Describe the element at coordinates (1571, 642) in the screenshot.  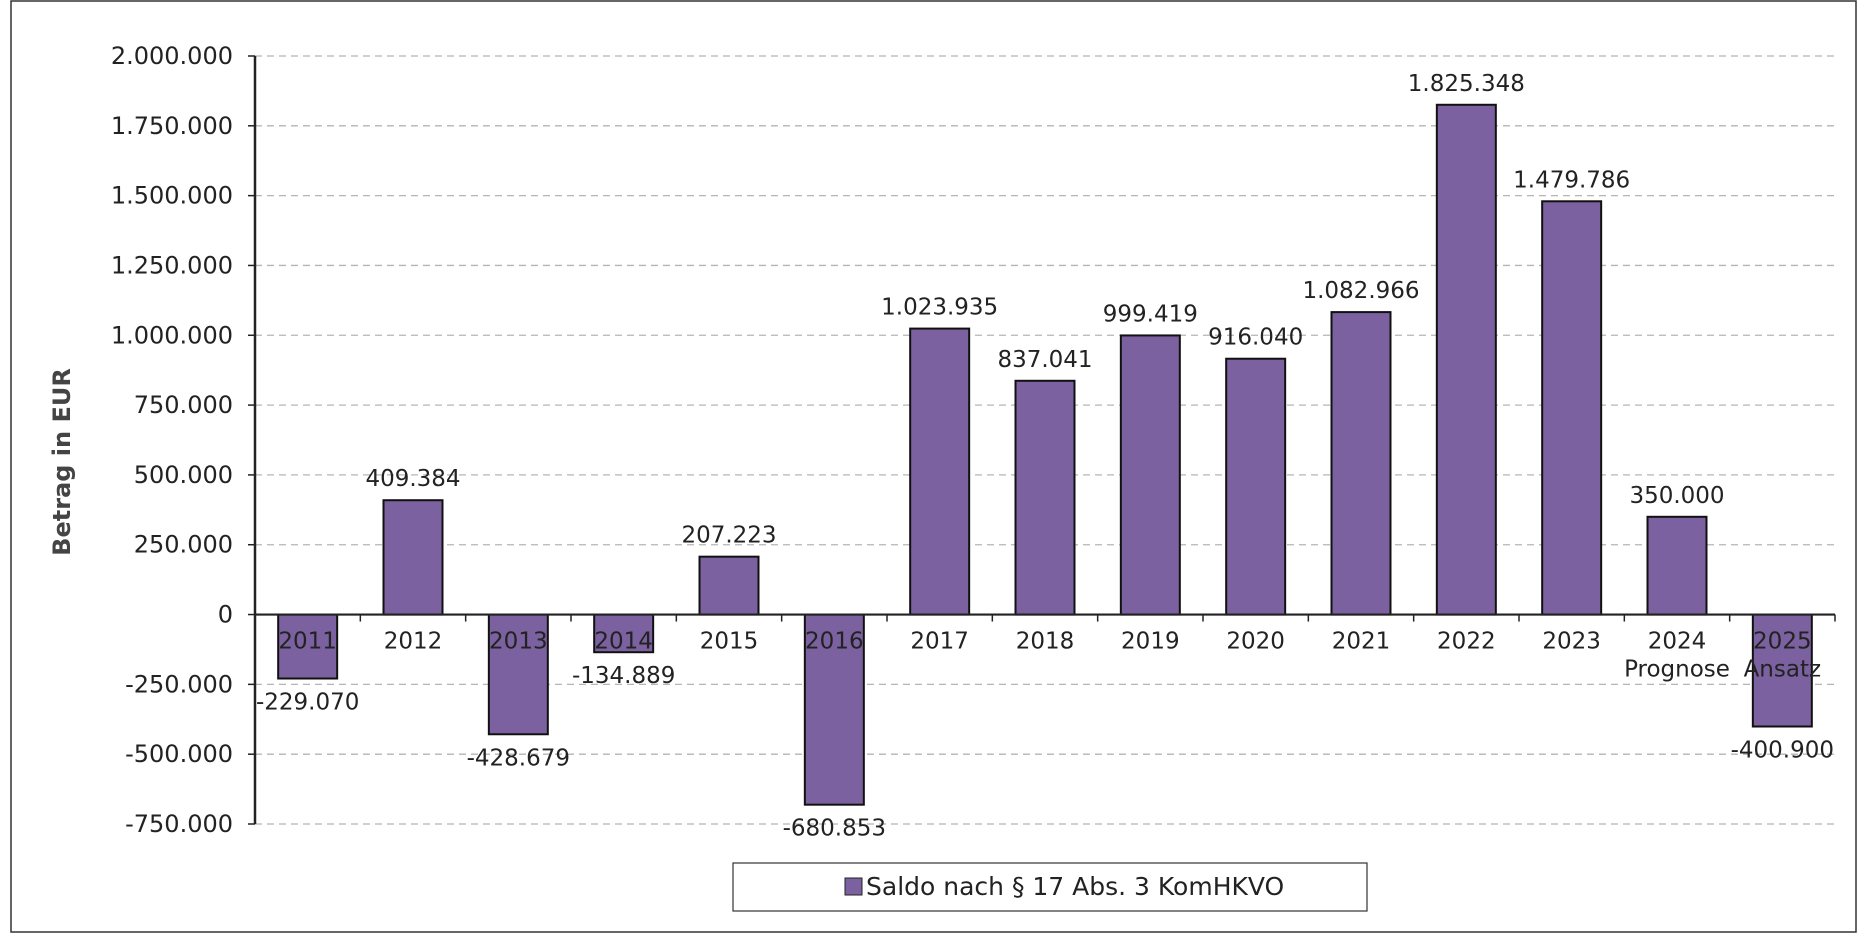
I see `x-category-label: 2023` at that location.